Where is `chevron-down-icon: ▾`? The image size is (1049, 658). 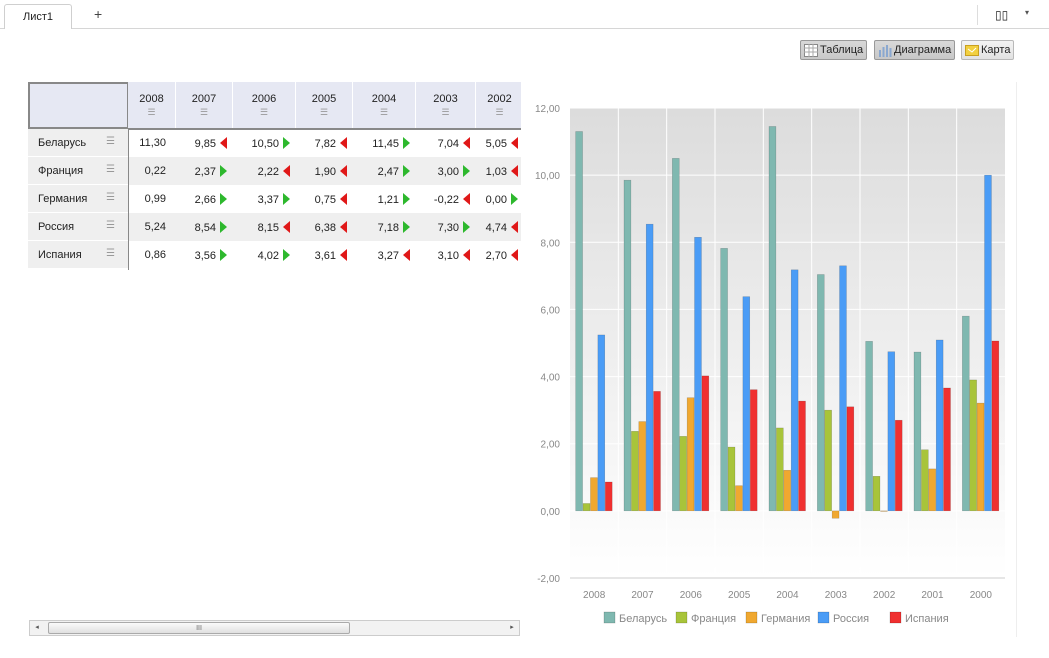
chevron-down-icon: ▾ is located at coordinates (1027, 12).